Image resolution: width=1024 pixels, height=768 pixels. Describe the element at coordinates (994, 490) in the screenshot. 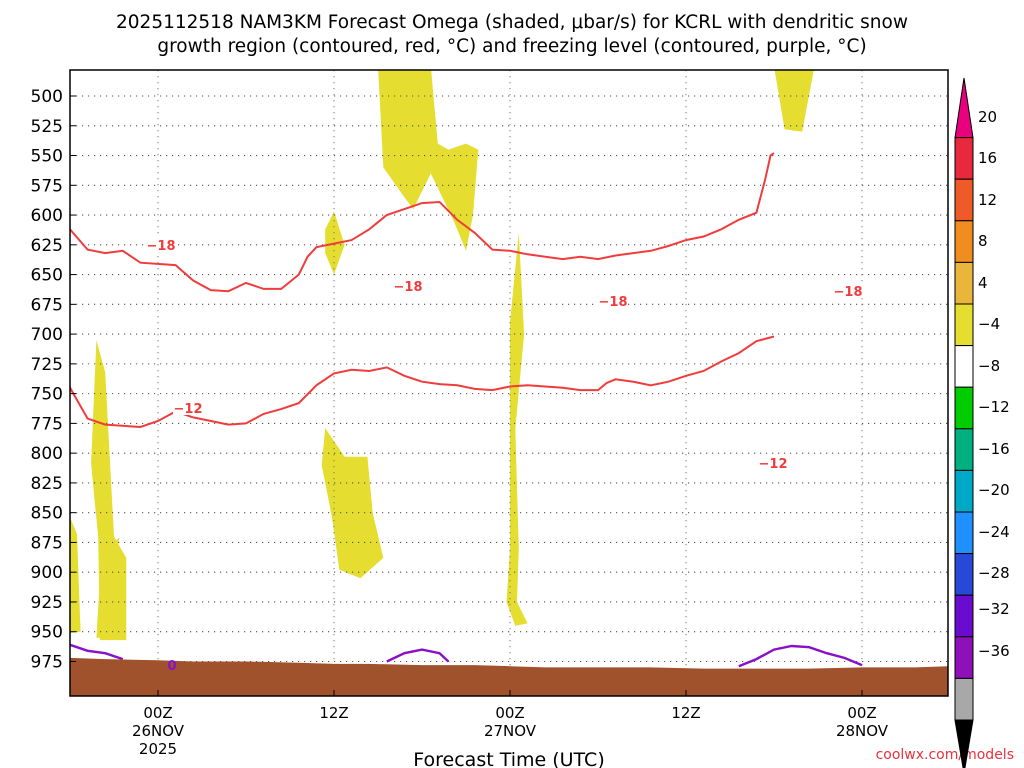

I see `colorbar-label: −20` at that location.